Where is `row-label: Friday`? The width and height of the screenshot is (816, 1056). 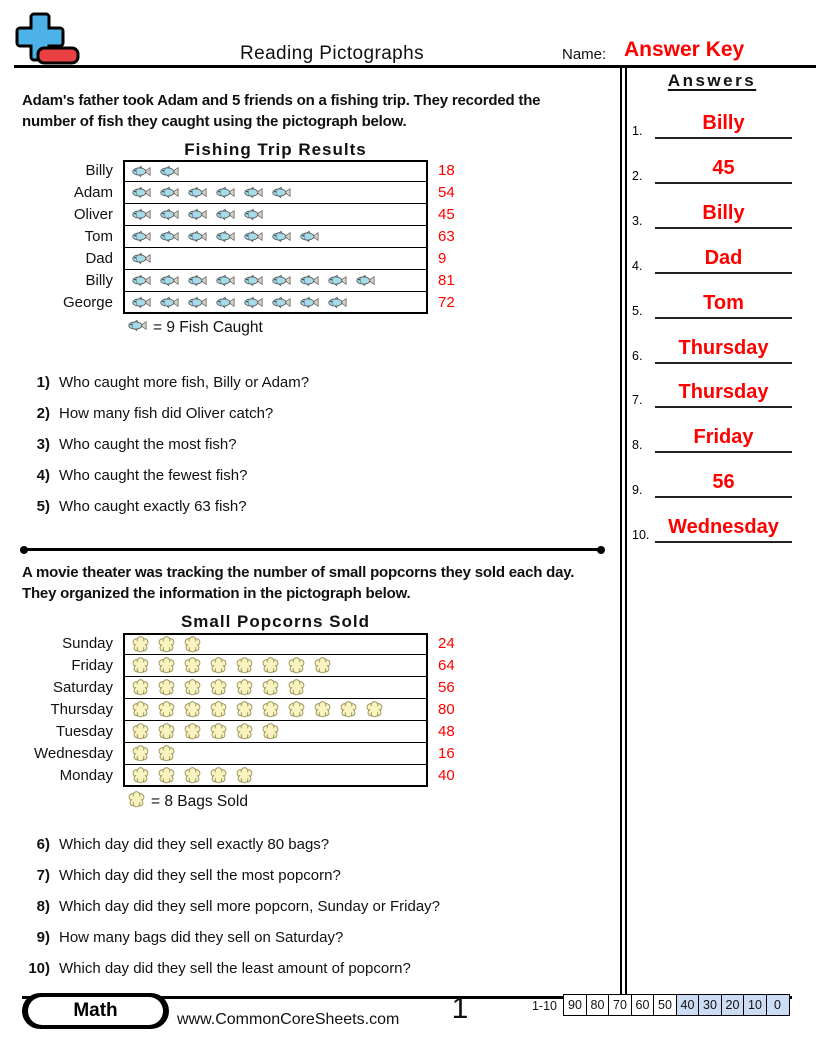
row-label: Friday is located at coordinates (92, 665).